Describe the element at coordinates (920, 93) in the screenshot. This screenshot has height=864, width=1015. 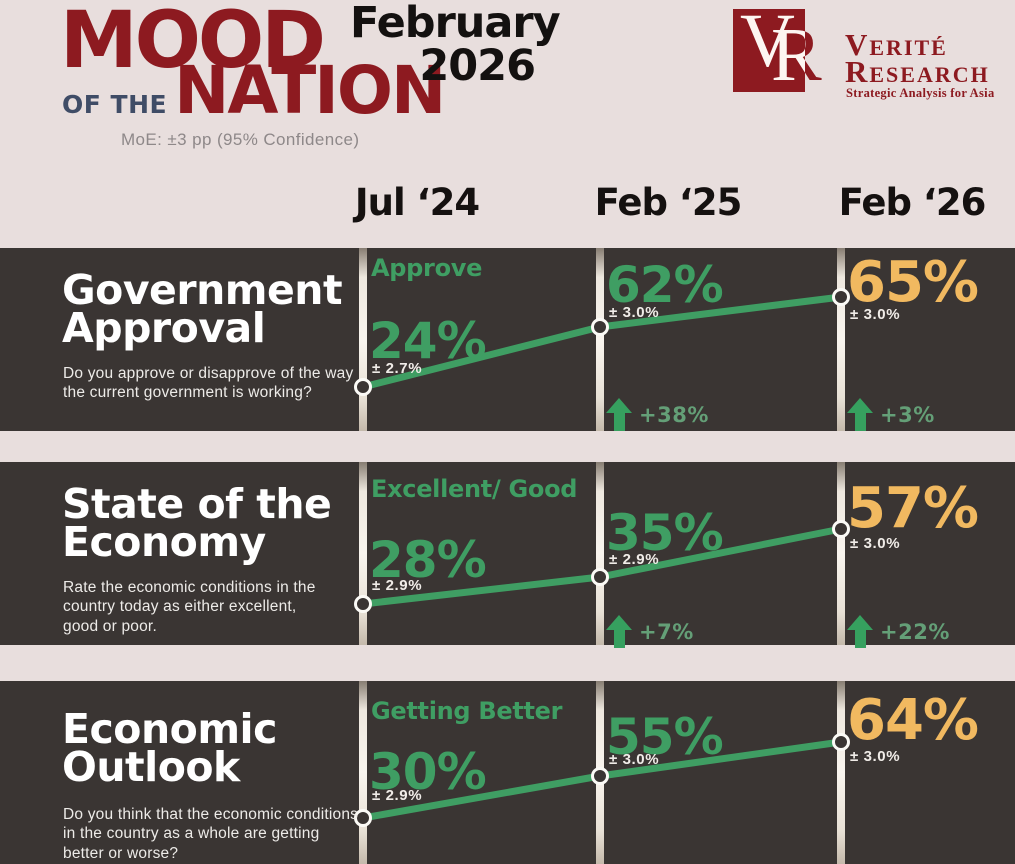
I see `brand-tagline: Strategic Analysis for Asia` at that location.